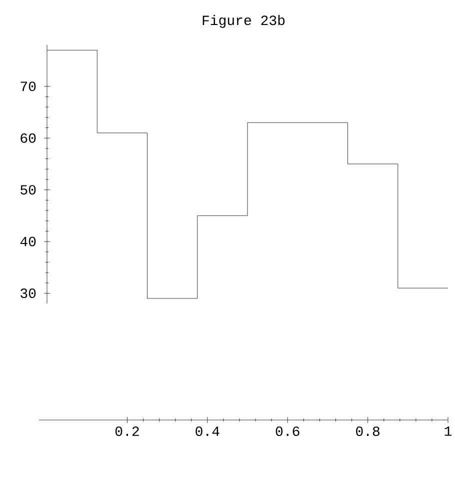  Describe the element at coordinates (208, 431) in the screenshot. I see `x-tick-label: 0.4` at that location.